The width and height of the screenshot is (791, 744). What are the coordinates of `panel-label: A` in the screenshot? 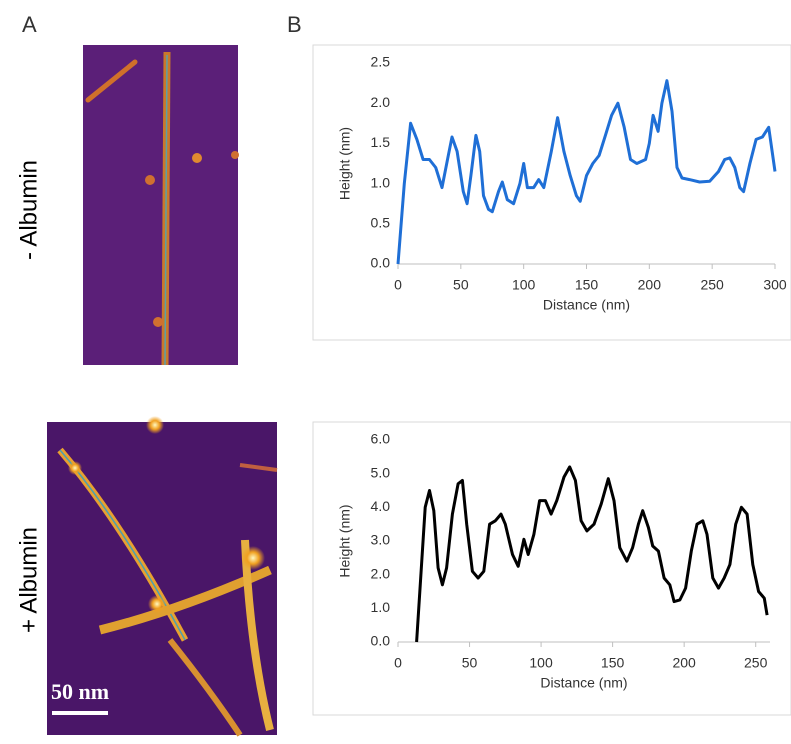 It's located at (29, 24).